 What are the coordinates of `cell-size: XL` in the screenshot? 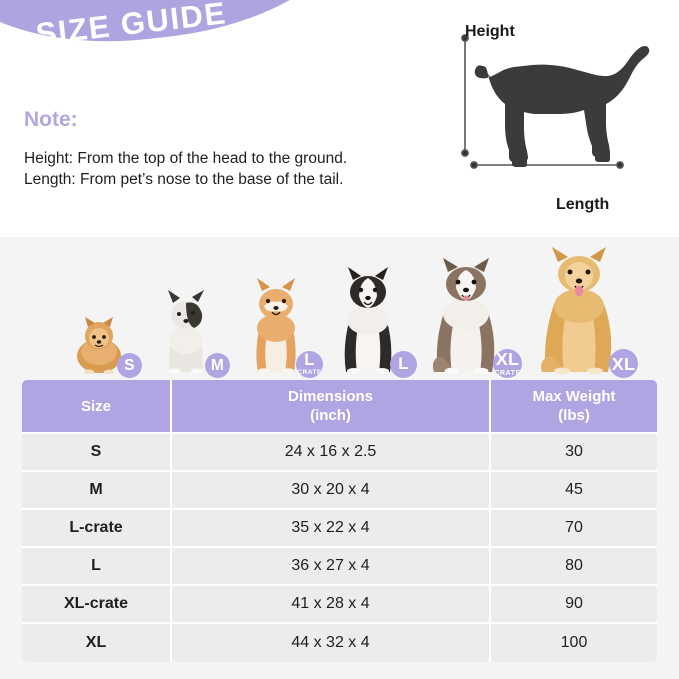 It's located at (97, 643).